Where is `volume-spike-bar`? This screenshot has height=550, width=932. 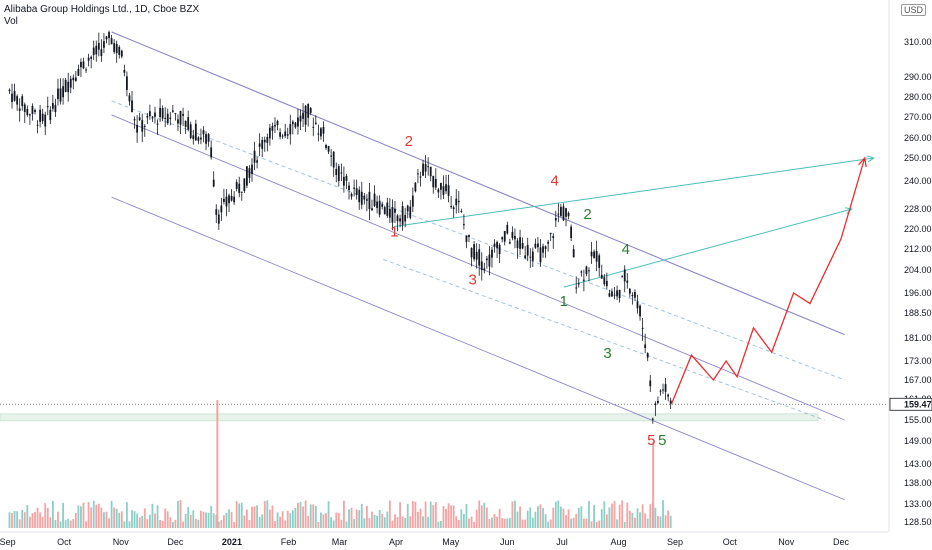 volume-spike-bar is located at coordinates (217, 464).